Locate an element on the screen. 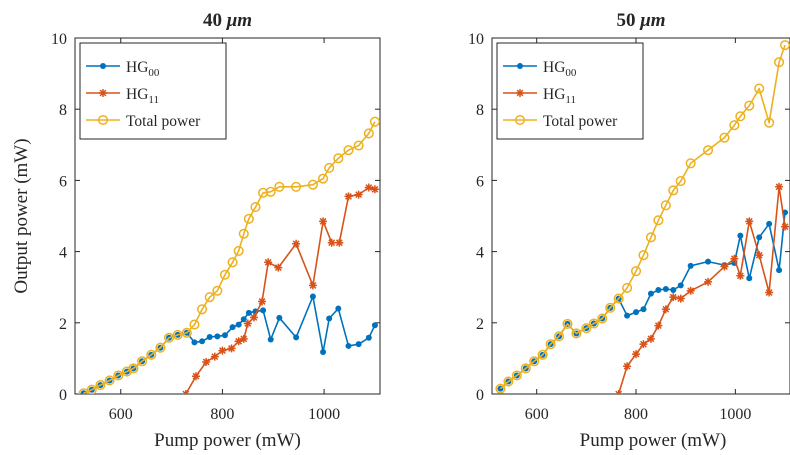  series-hg11 is located at coordinates (702, 288).